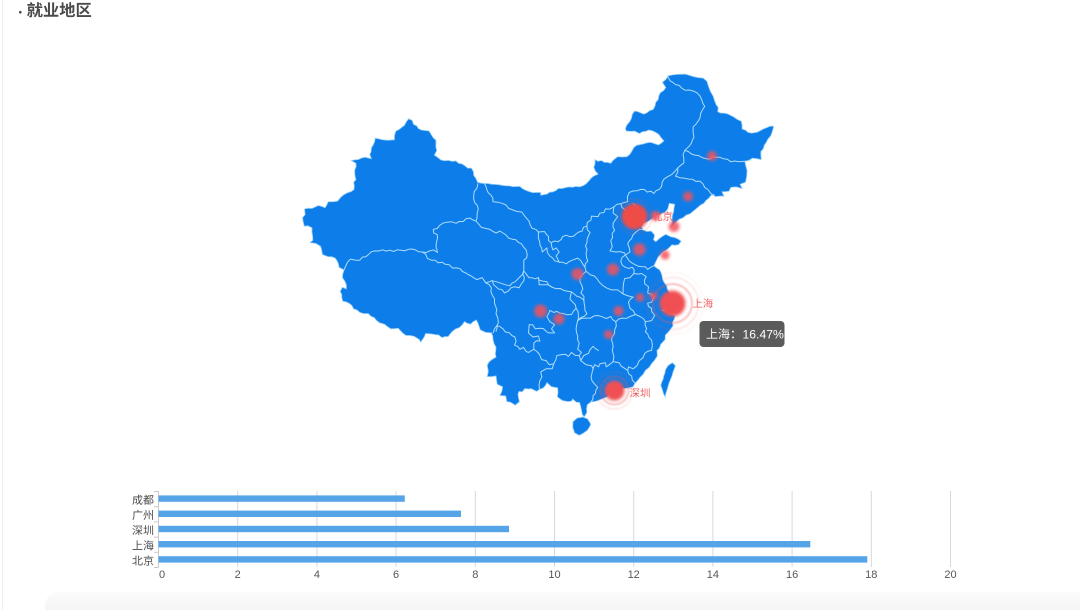  Describe the element at coordinates (475, 575) in the screenshot. I see `svg-text: 8` at that location.